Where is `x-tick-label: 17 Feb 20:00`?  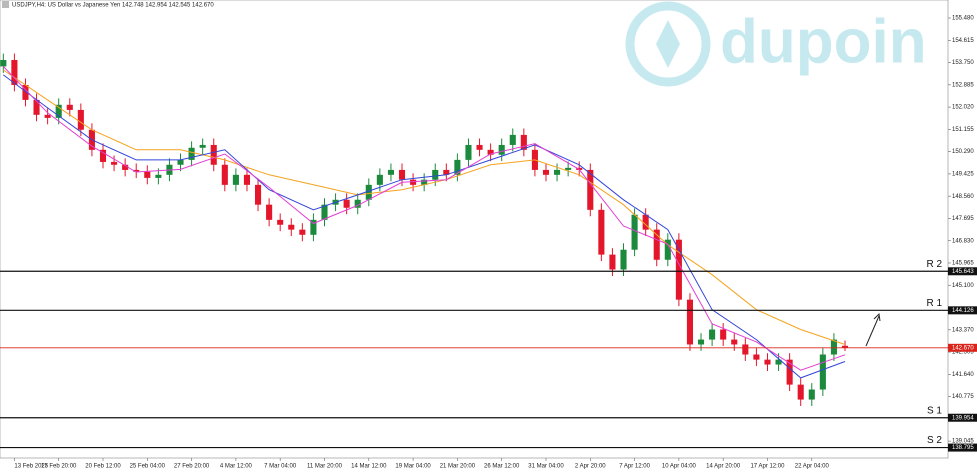
x-tick-label: 17 Feb 20:00 is located at coordinates (59, 467).